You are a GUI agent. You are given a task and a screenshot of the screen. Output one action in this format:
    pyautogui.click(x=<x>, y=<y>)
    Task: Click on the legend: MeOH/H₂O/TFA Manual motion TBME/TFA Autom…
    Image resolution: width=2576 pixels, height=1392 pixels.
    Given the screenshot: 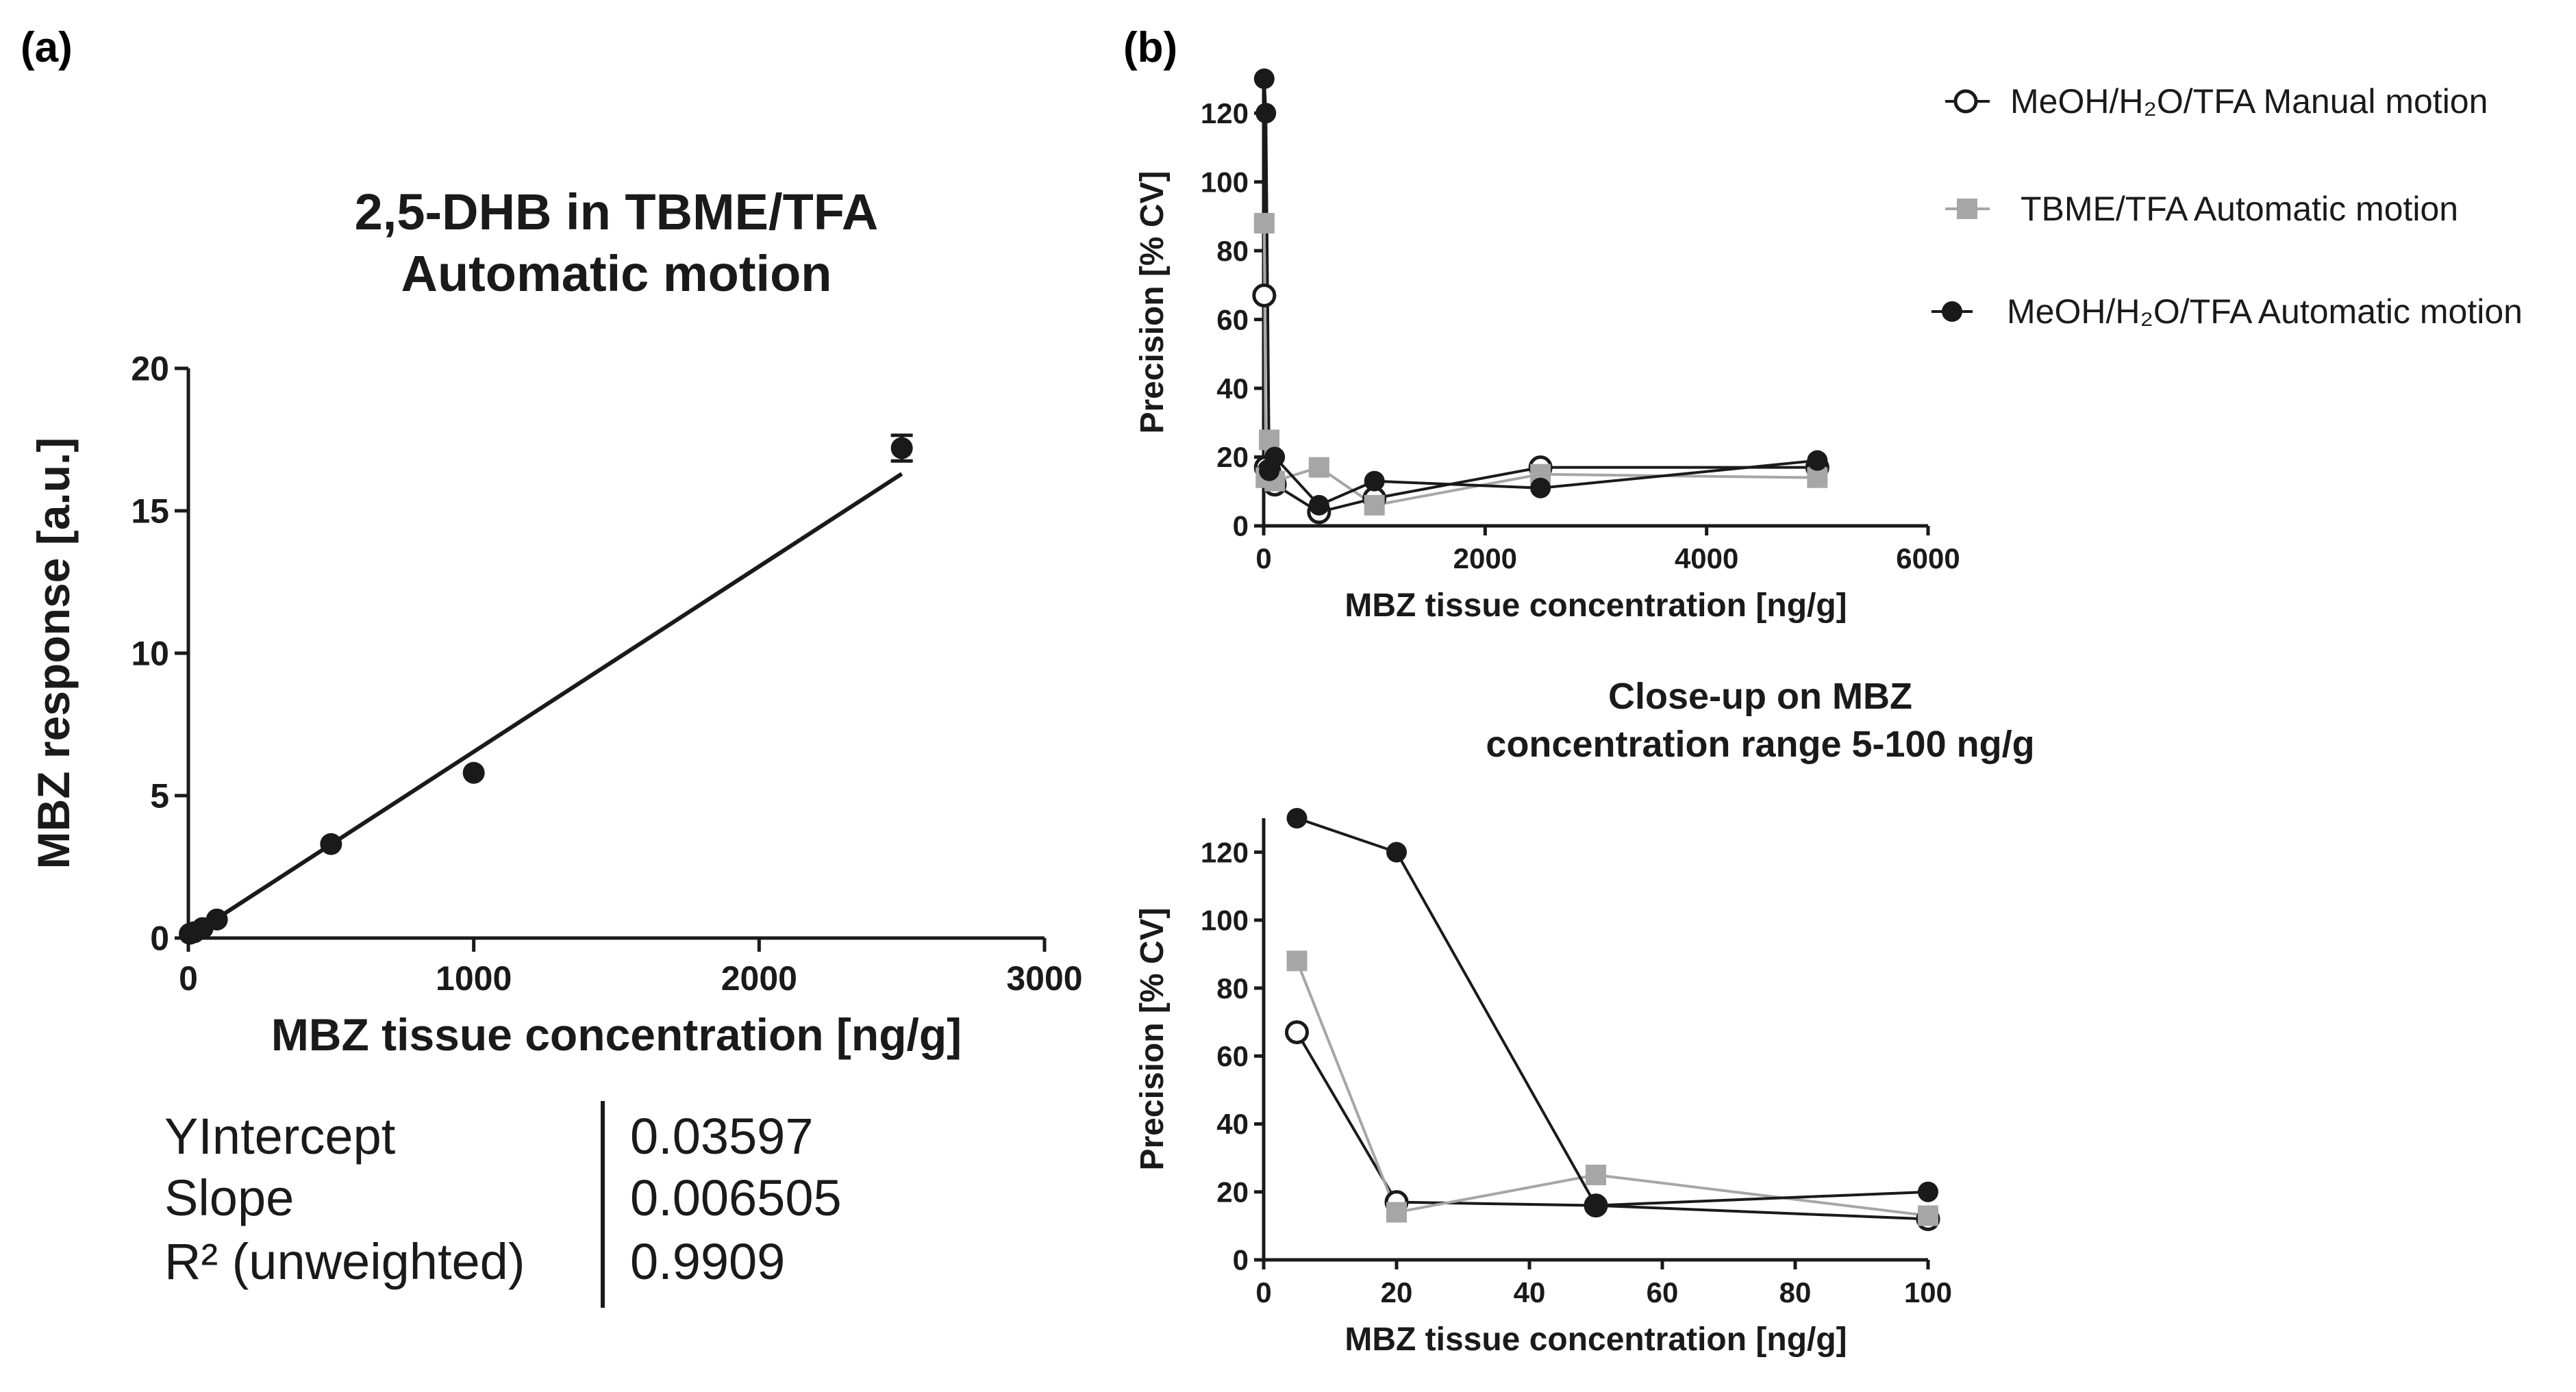 What is the action you would take?
    pyautogui.click(x=2227, y=206)
    